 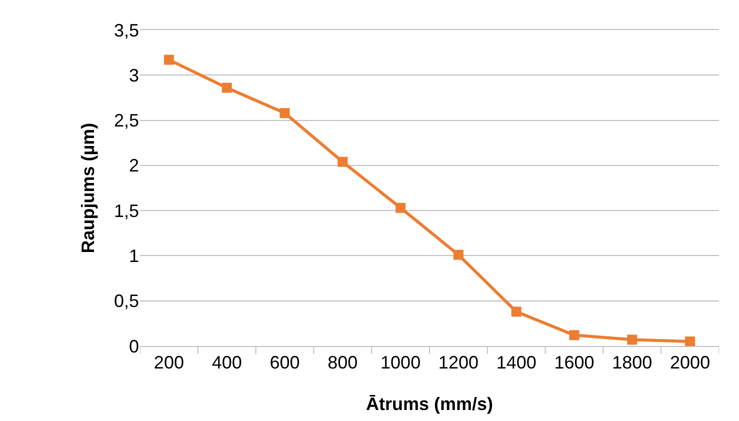 What do you see at coordinates (343, 362) in the screenshot?
I see `x-tick-label: 800` at bounding box center [343, 362].